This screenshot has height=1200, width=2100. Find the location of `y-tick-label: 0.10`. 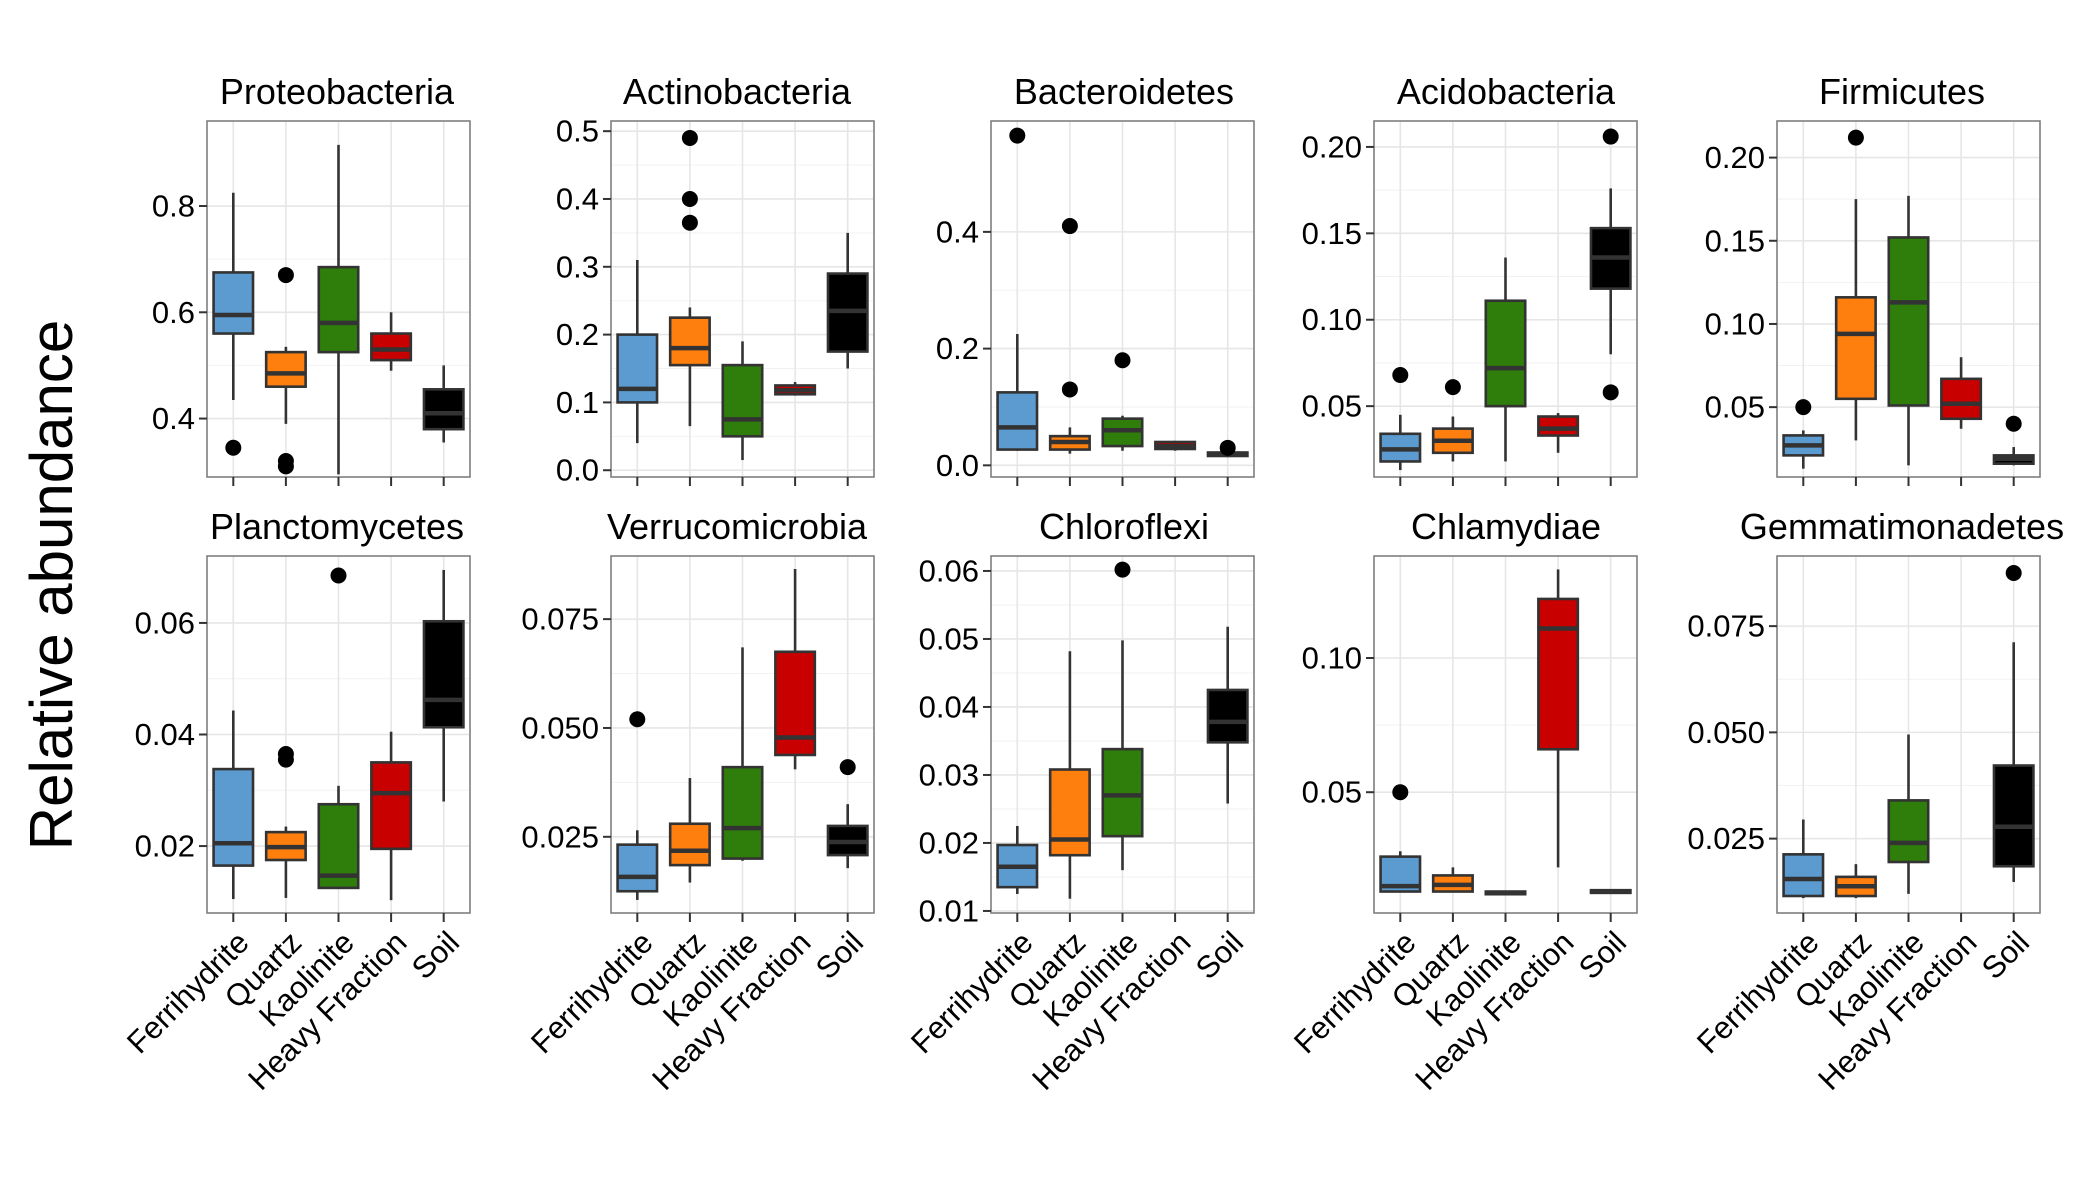

y-tick-label: 0.10 is located at coordinates (1332, 658).